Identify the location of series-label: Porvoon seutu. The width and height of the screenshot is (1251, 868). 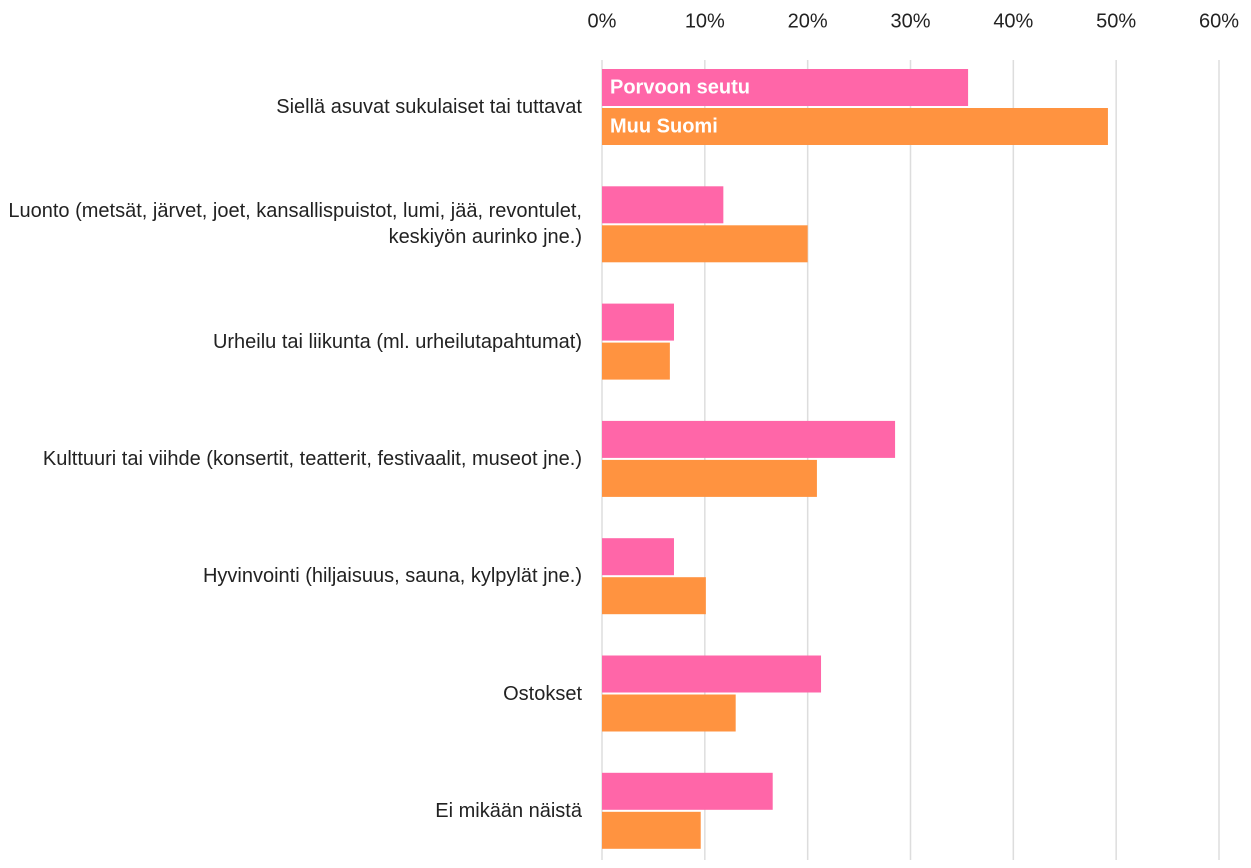
(680, 87).